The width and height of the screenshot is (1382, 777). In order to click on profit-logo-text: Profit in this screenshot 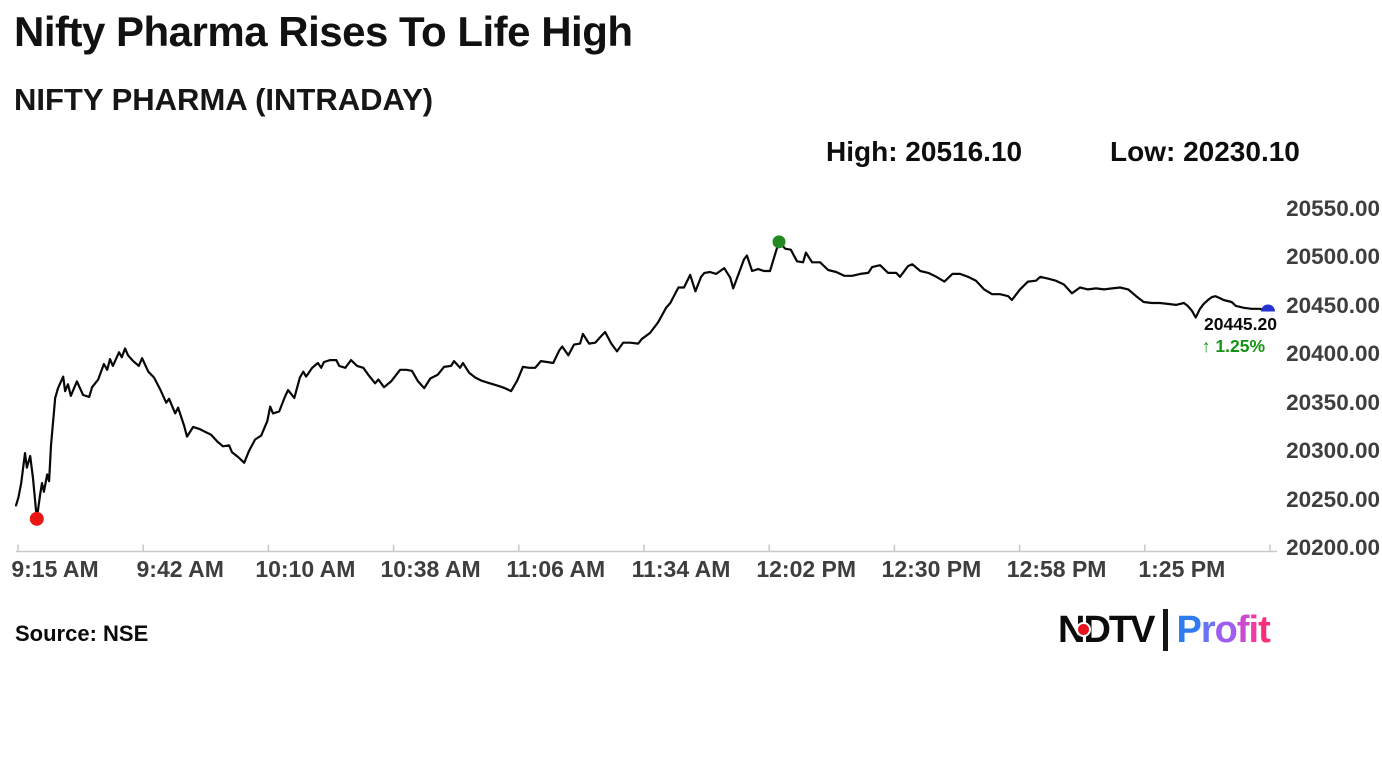, I will do `click(1223, 630)`.